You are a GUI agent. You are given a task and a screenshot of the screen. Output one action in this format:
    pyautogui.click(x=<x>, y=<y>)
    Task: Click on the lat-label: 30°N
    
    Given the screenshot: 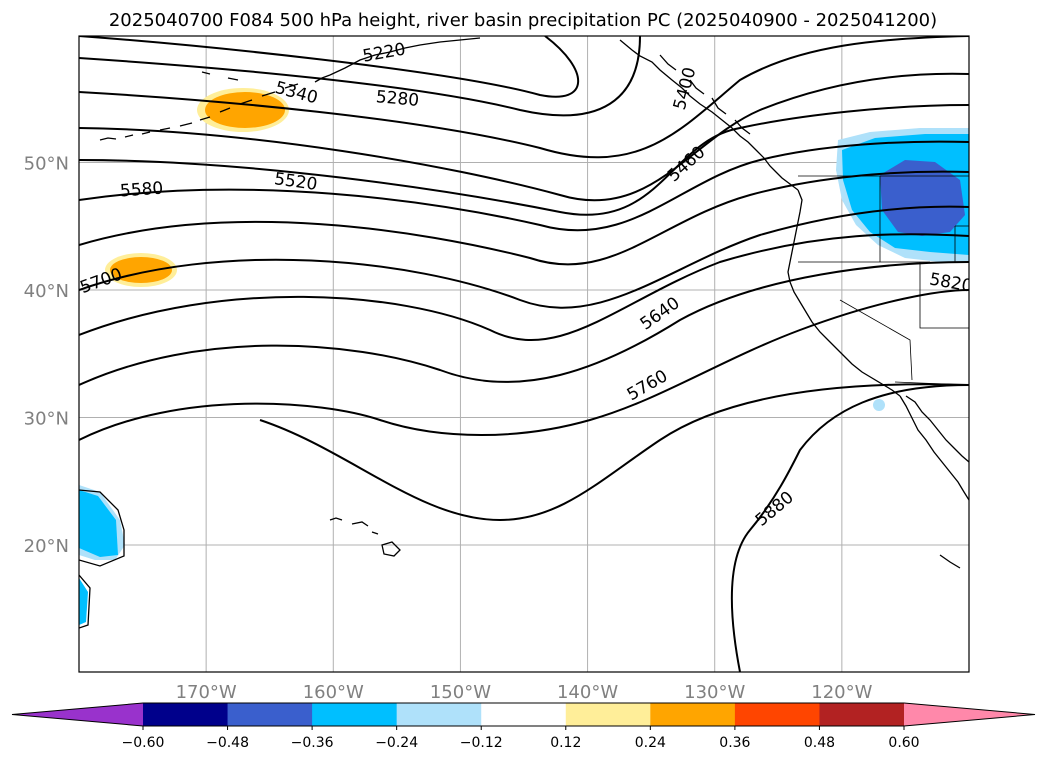 What is the action you would take?
    pyautogui.click(x=46, y=419)
    